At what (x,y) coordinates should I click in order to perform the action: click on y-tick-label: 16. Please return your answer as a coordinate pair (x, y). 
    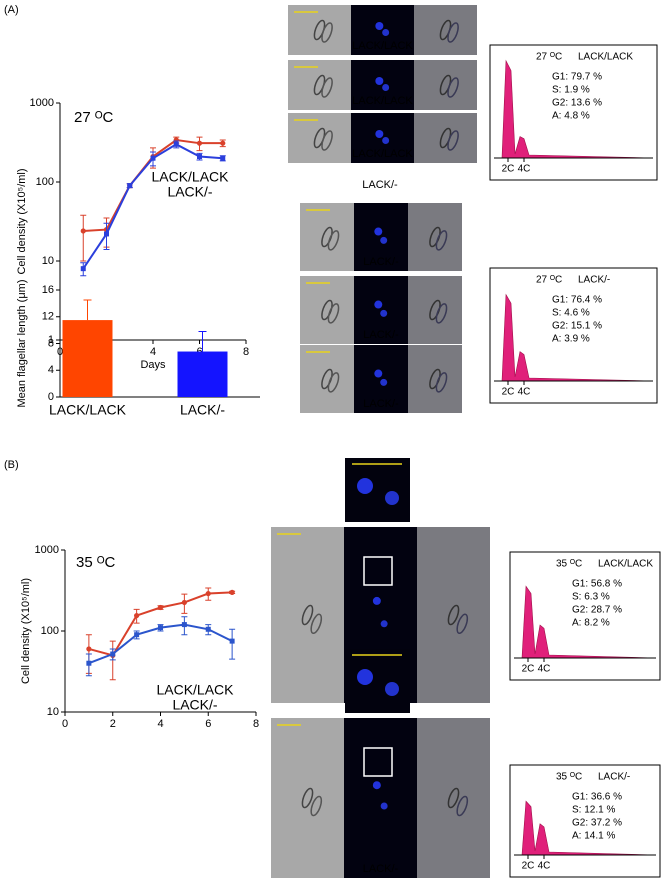
    Looking at the image, I should click on (48, 290).